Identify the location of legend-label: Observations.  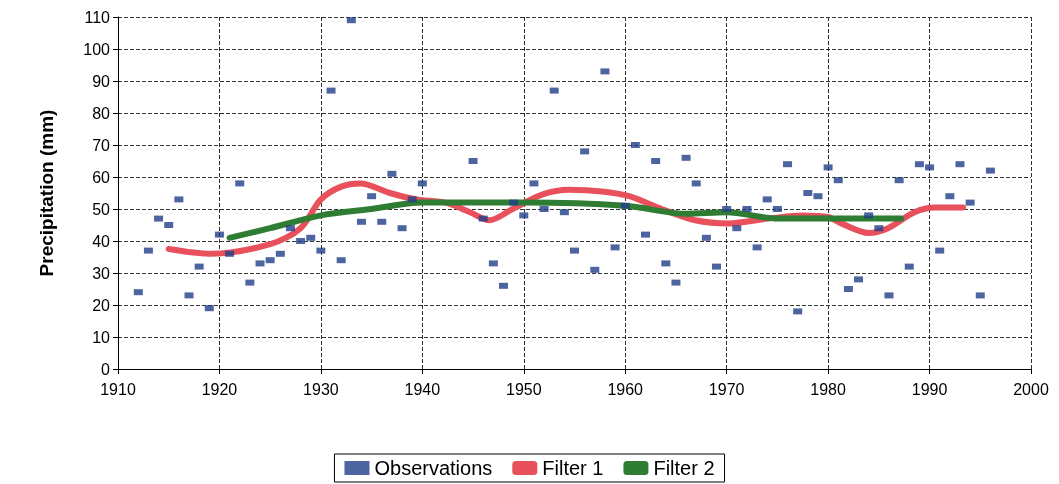
(433, 468).